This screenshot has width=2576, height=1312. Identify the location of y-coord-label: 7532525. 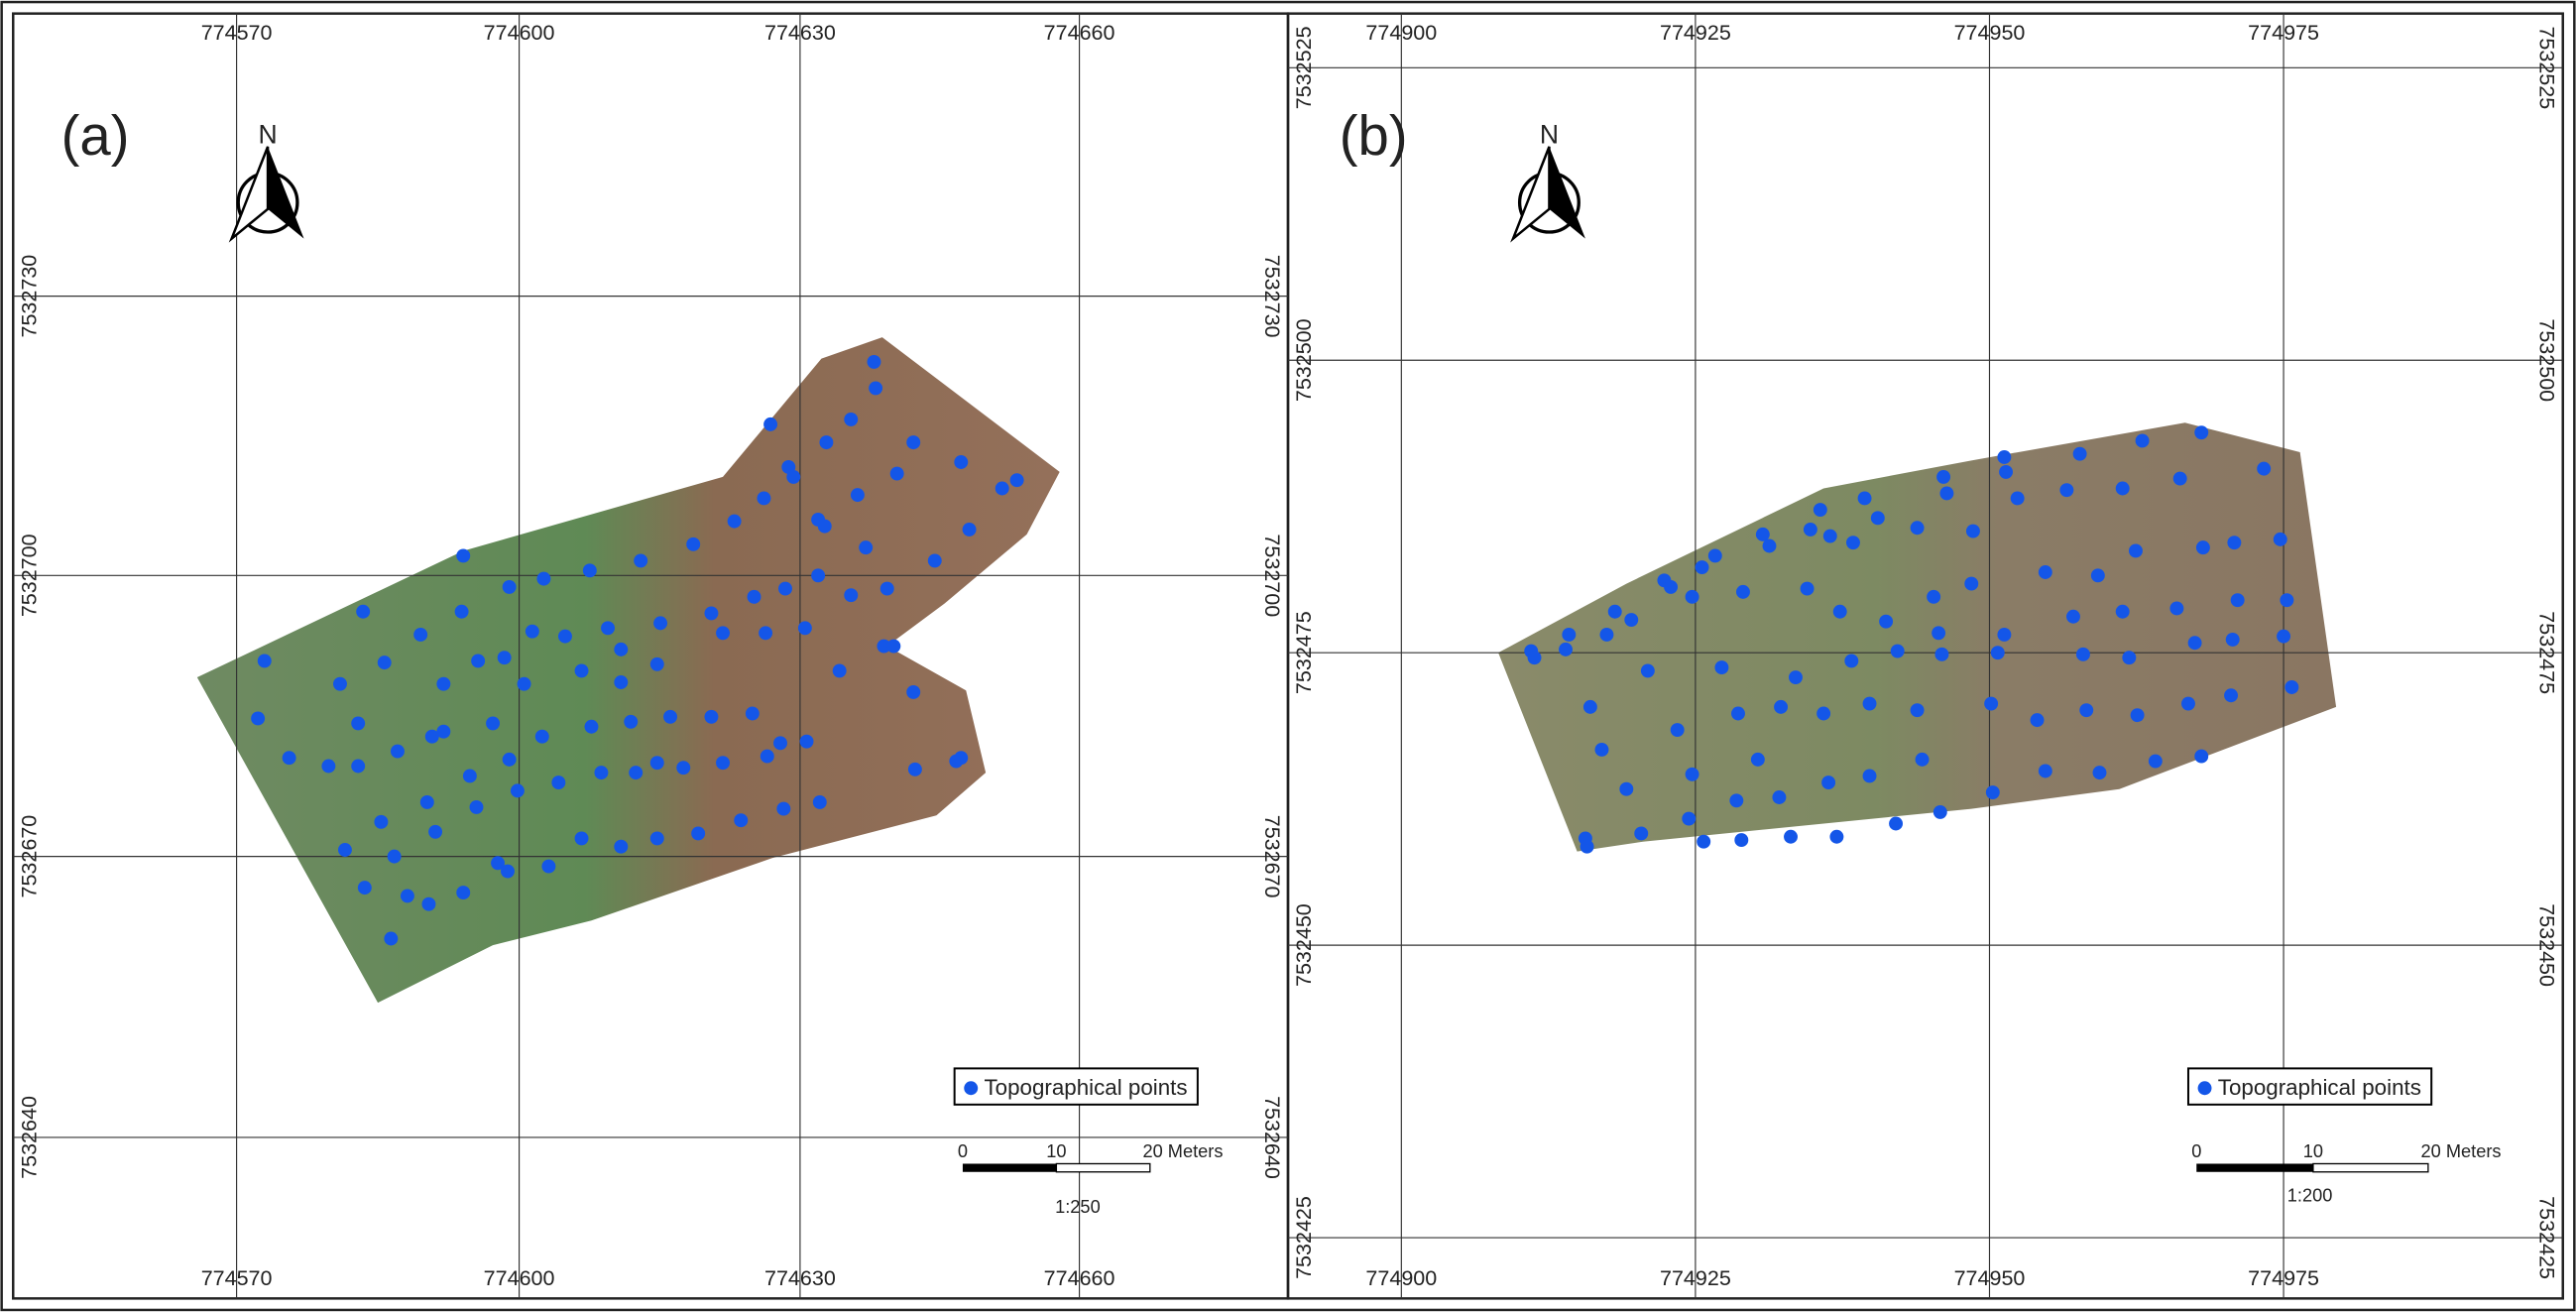
(2547, 67).